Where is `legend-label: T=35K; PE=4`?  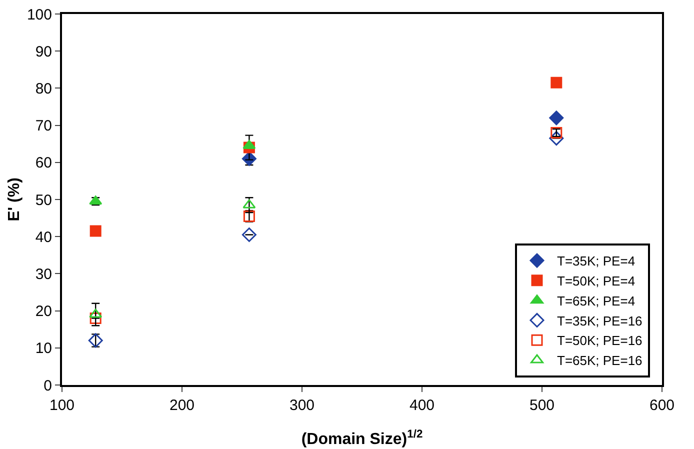 legend-label: T=35K; PE=4 is located at coordinates (596, 261).